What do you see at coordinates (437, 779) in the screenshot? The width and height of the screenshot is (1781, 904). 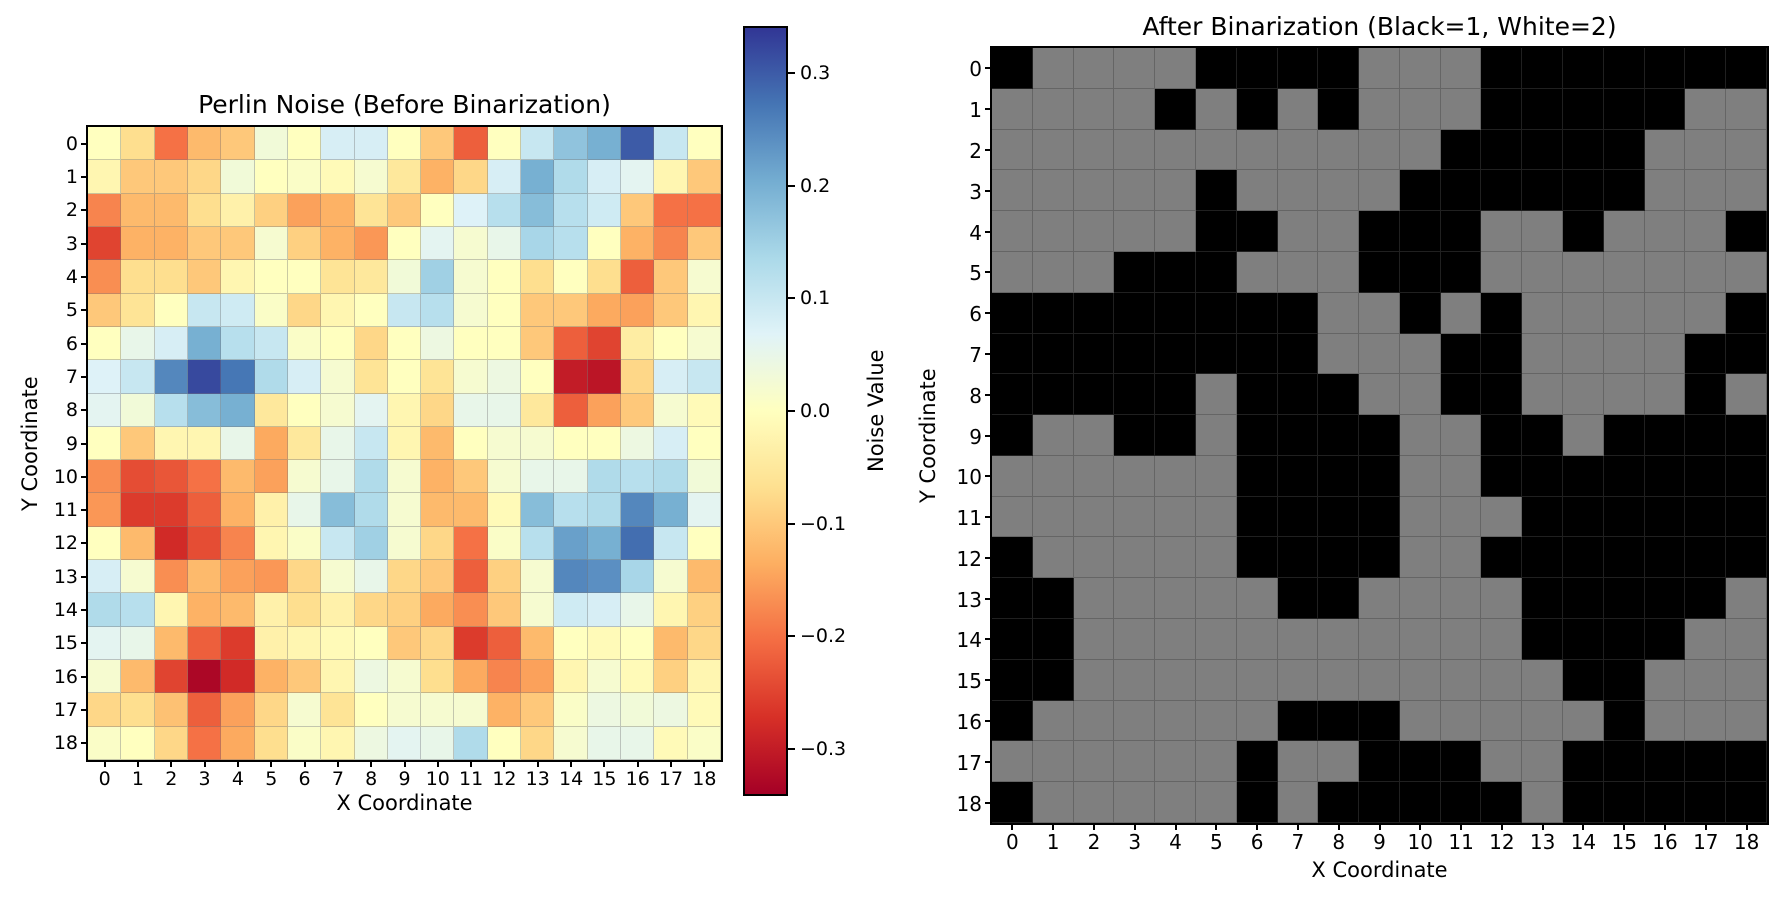 I see `tick-label: 10` at bounding box center [437, 779].